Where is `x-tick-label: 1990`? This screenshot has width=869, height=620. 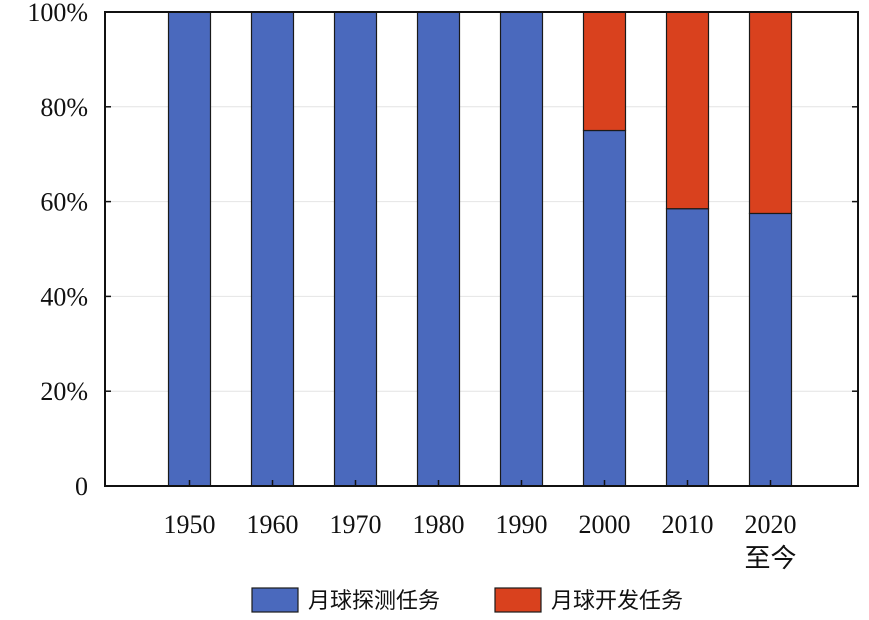
x-tick-label: 1990 is located at coordinates (522, 524).